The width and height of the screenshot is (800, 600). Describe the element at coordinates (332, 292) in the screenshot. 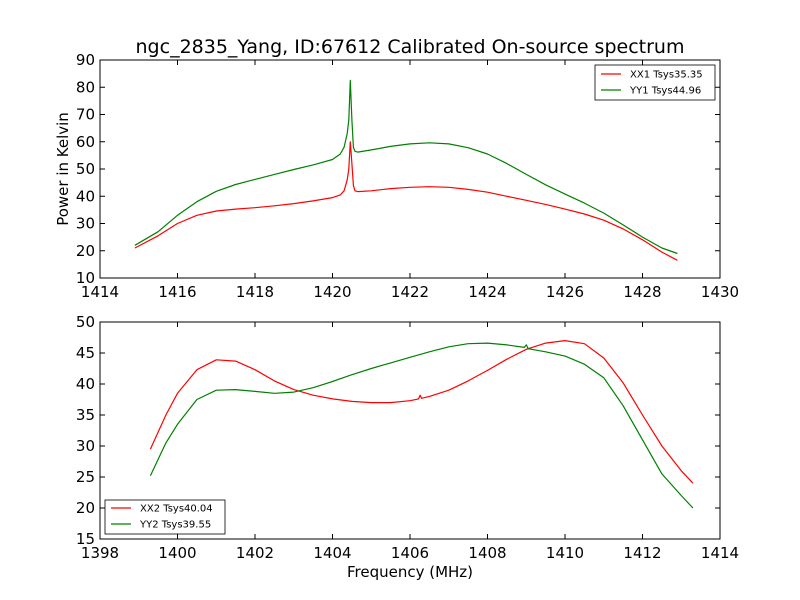

I see `top-x-tick-label: 1420` at that location.